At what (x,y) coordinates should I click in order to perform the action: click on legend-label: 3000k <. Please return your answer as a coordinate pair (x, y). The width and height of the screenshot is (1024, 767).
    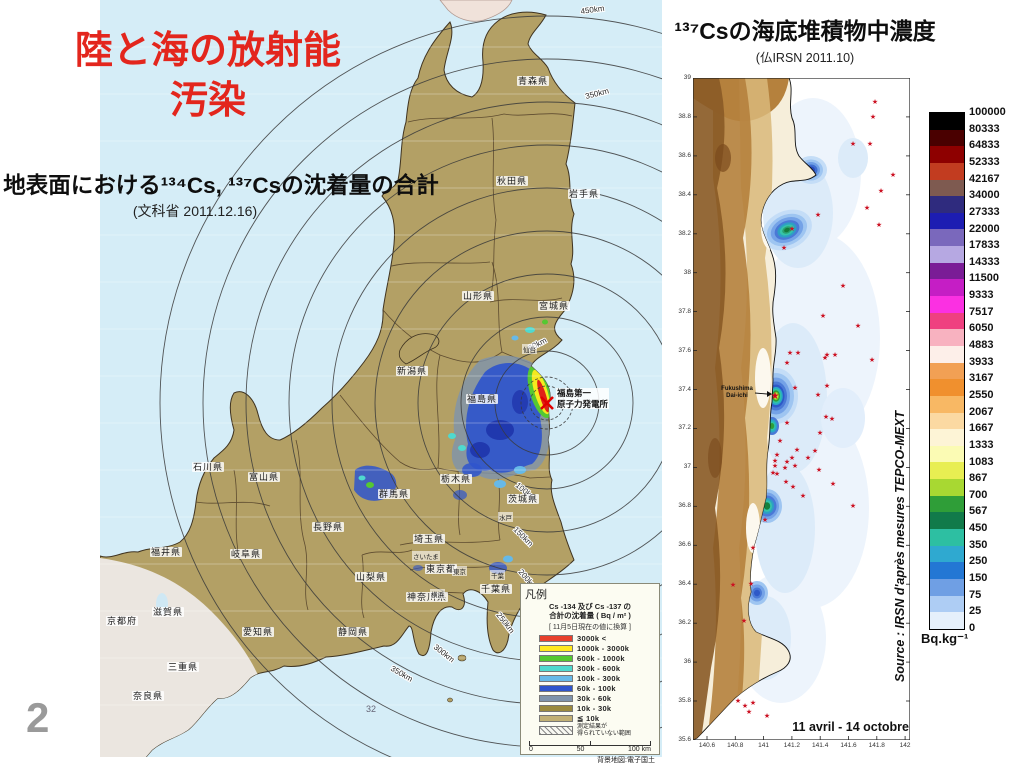
    Looking at the image, I should click on (592, 638).